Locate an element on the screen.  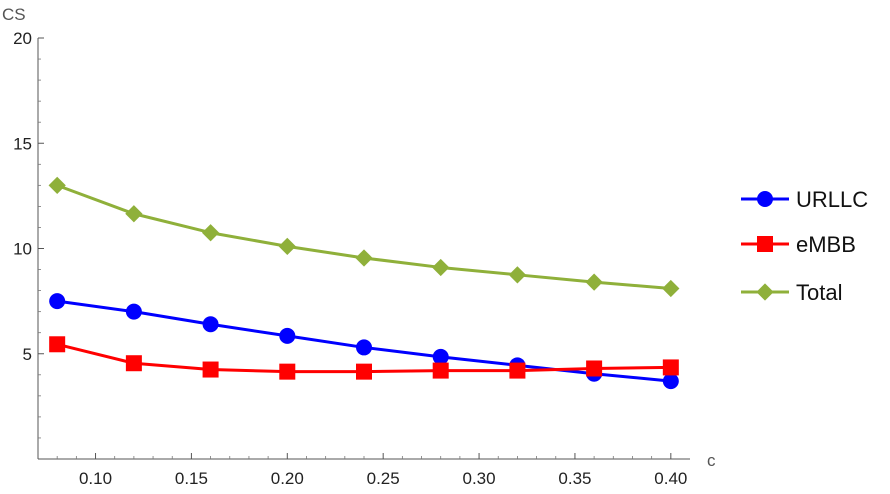
x-tick-label: 0.25 is located at coordinates (383, 478).